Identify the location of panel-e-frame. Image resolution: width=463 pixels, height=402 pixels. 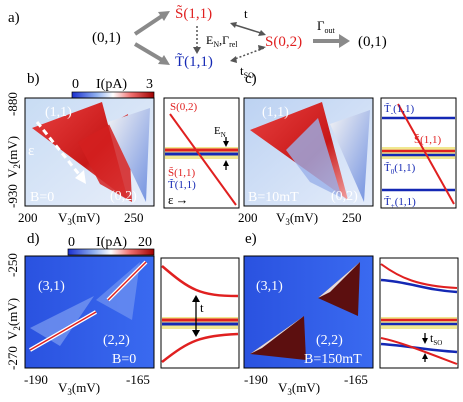
(308, 312).